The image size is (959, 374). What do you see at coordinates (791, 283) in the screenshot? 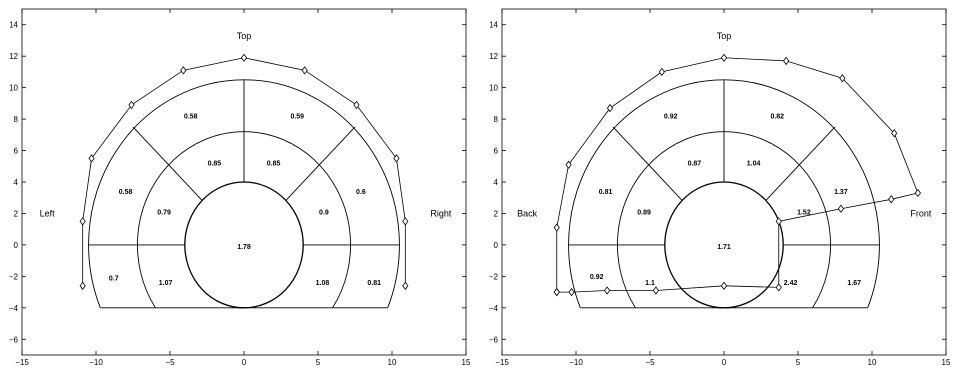
I see `region-value-label: 2.42` at bounding box center [791, 283].